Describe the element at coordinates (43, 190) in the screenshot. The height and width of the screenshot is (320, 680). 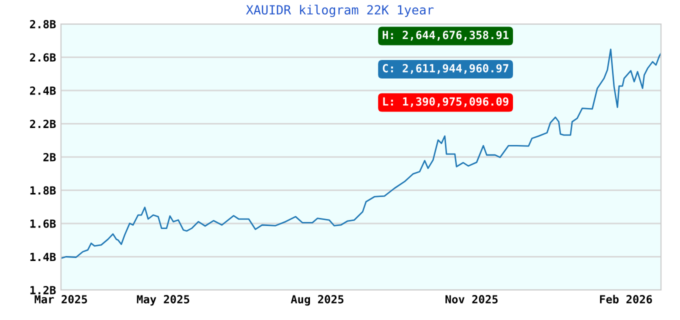
I see `y-tick-label: 1.8B` at that location.